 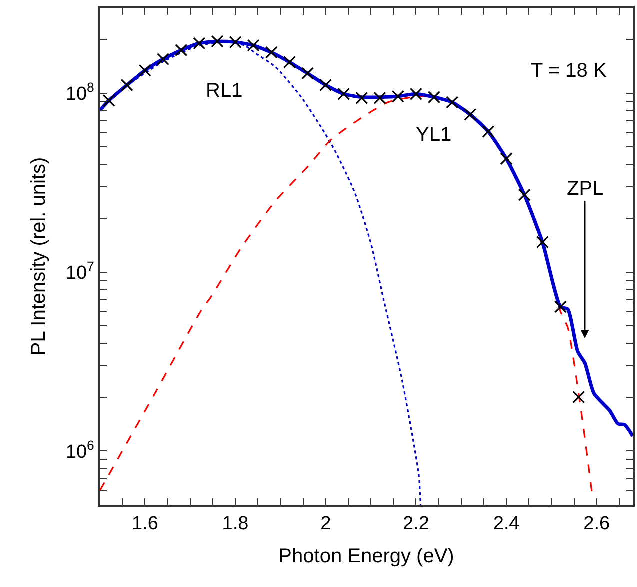 What do you see at coordinates (569, 71) in the screenshot?
I see `annotation: T = 18 K` at bounding box center [569, 71].